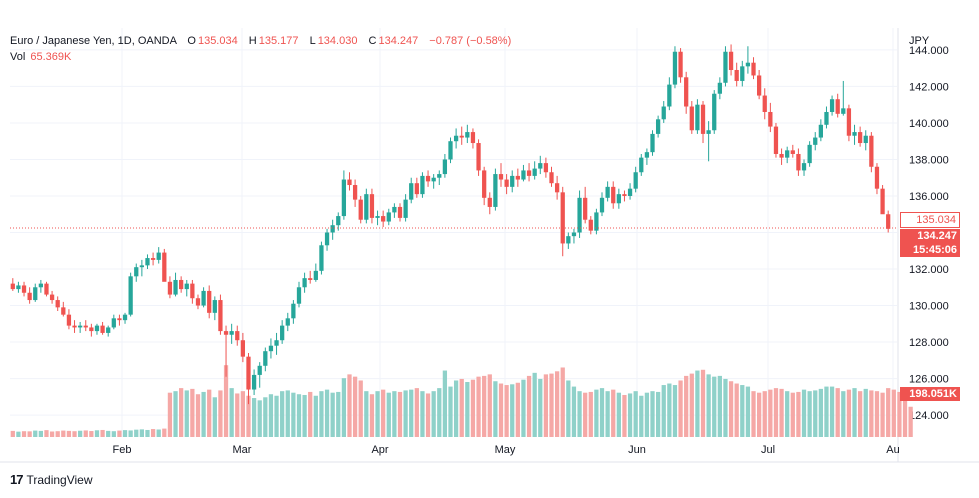 This screenshot has width=979, height=498. Describe the element at coordinates (929, 51) in the screenshot. I see `price-tick-label: 144.000` at that location.